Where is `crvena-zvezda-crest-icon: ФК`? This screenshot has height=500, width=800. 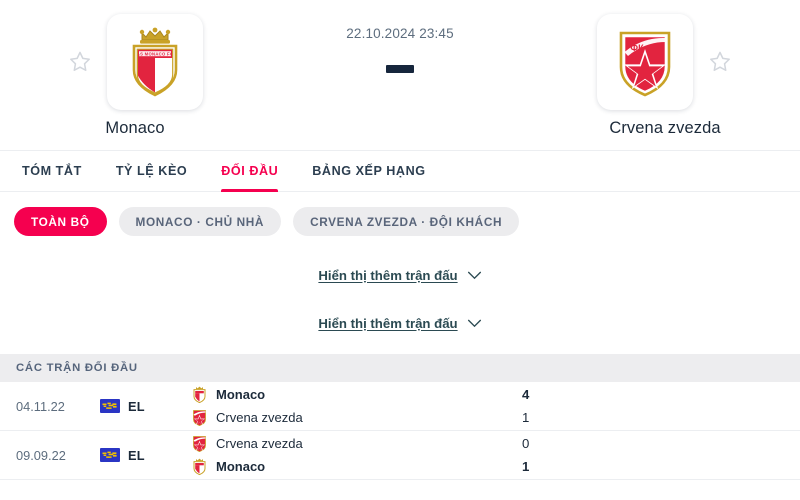 crvena-zvezda-crest-icon: ФК is located at coordinates (645, 64).